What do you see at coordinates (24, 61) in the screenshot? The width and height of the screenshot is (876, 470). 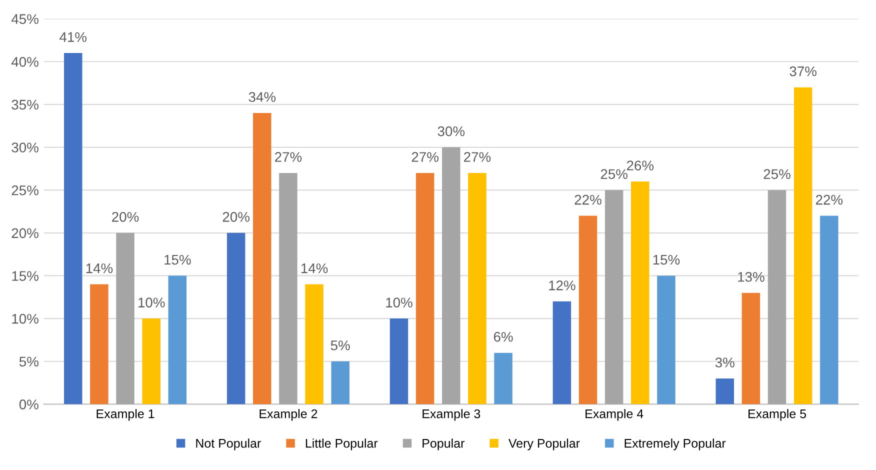 I see `y-tick-label: 40%` at bounding box center [24, 61].